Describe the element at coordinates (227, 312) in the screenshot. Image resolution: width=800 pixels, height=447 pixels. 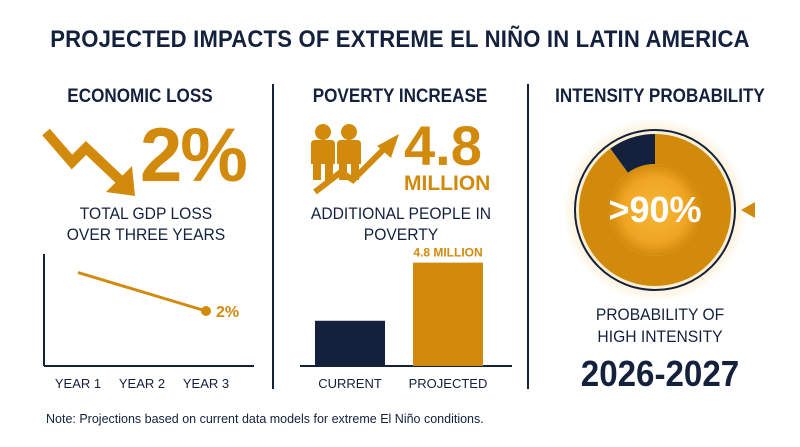
I see `line-end-label: 2%` at that location.